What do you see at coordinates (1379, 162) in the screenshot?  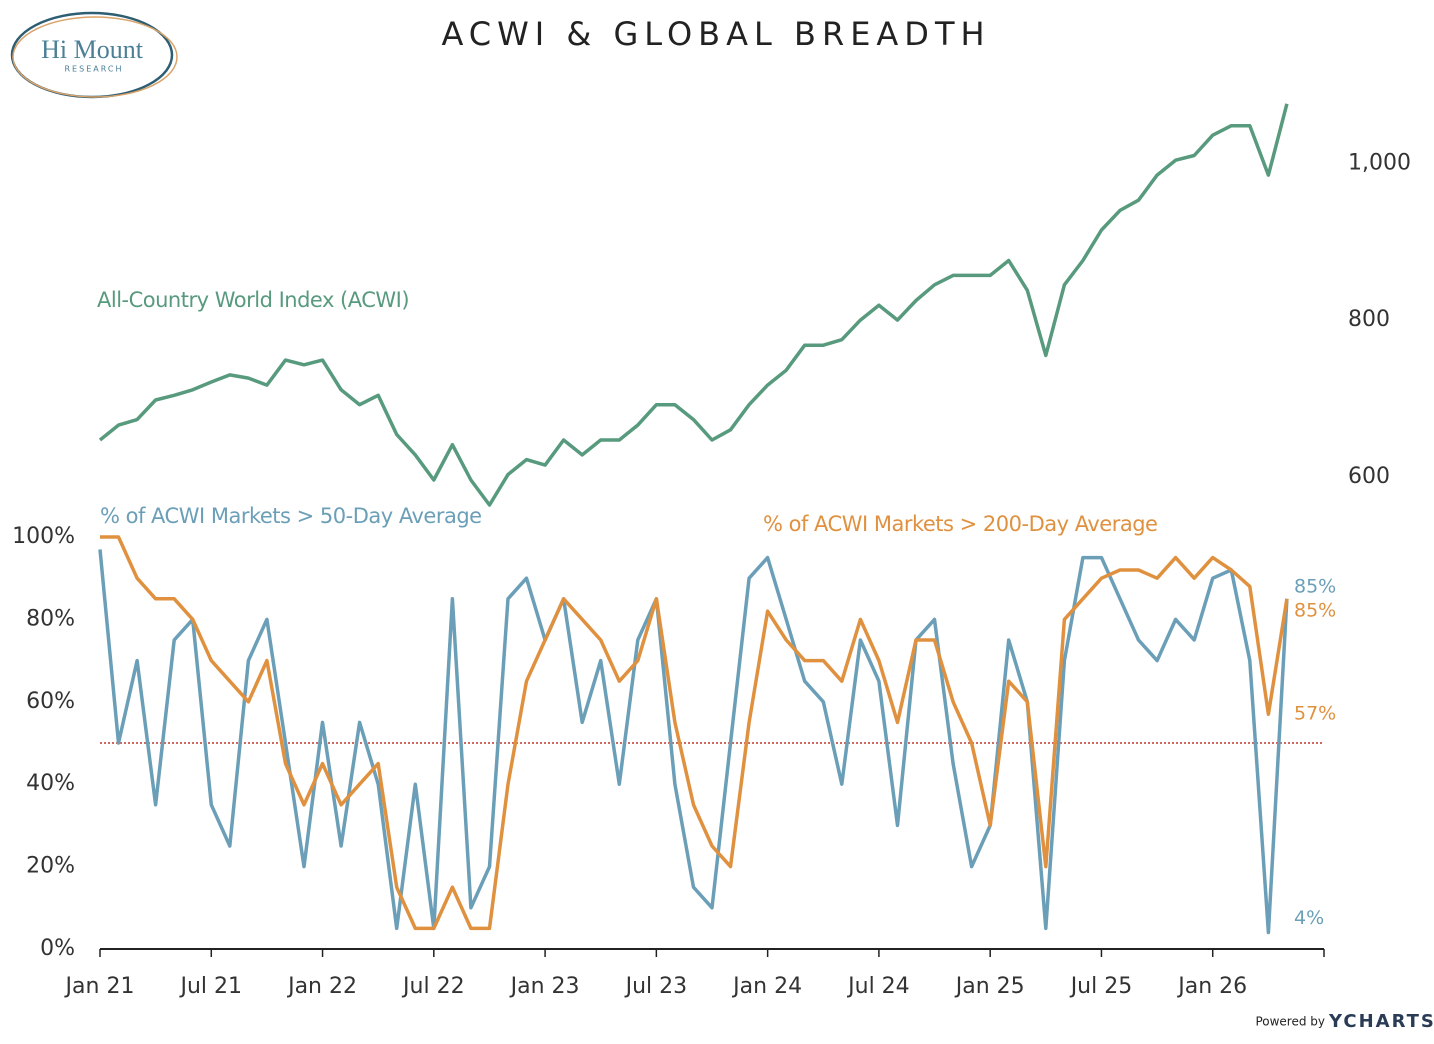 I see `y2-tick-label: 1,000` at bounding box center [1379, 162].